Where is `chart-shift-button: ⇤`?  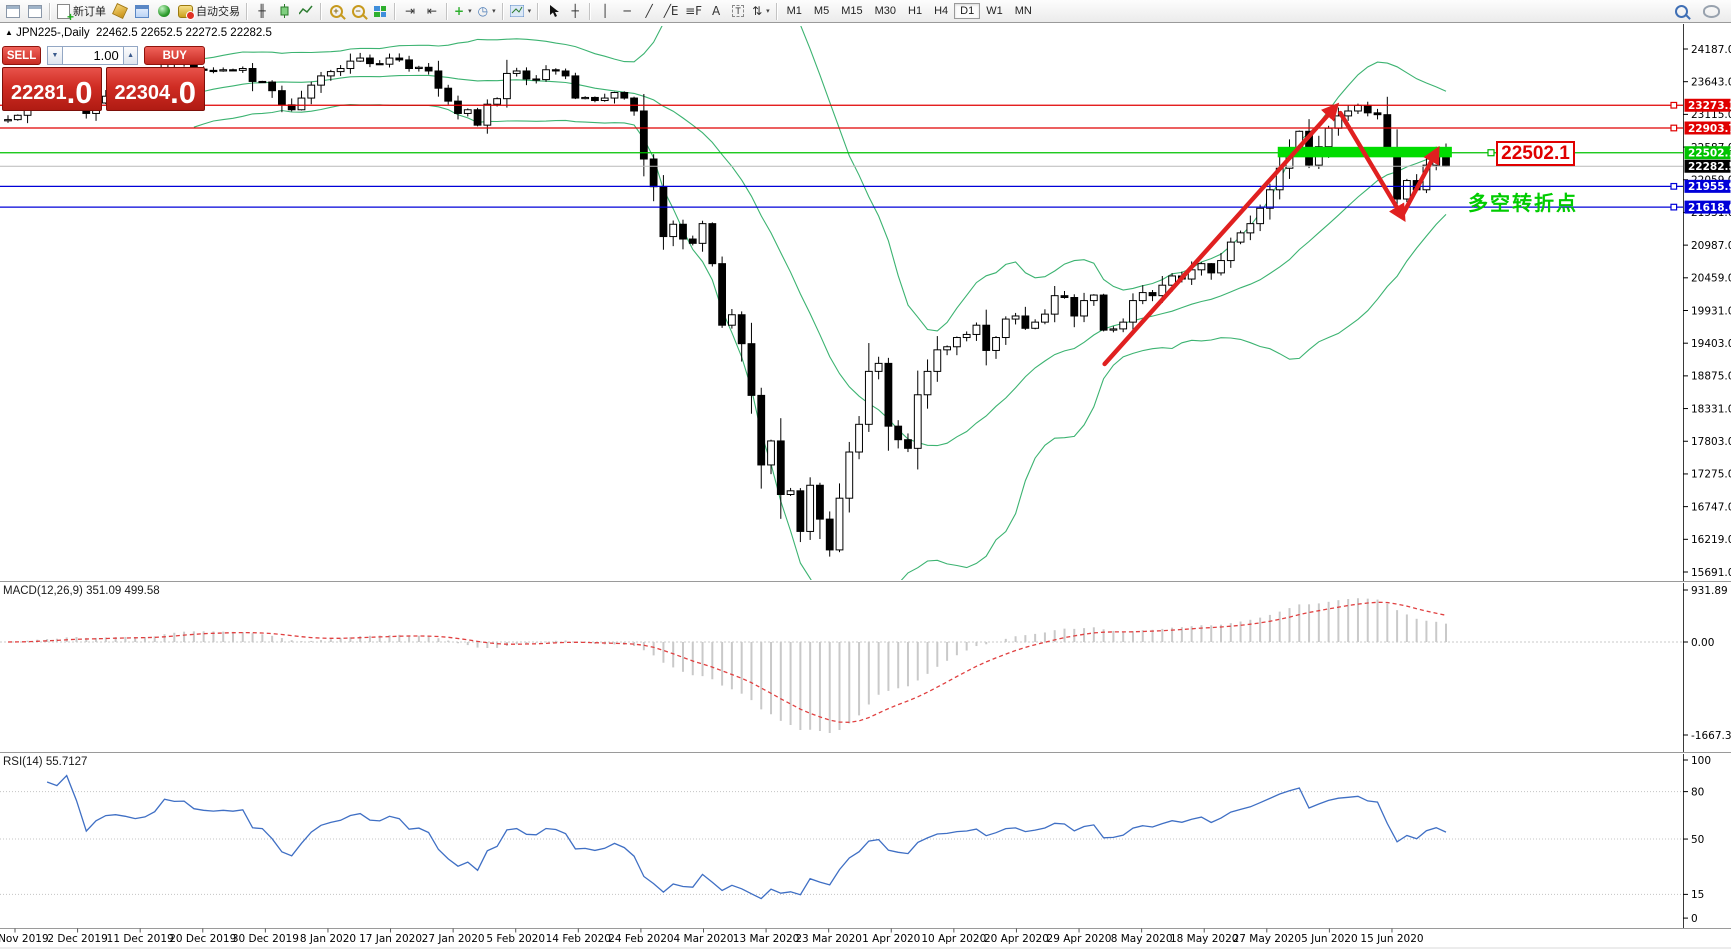 chart-shift-button: ⇤ is located at coordinates (432, 11).